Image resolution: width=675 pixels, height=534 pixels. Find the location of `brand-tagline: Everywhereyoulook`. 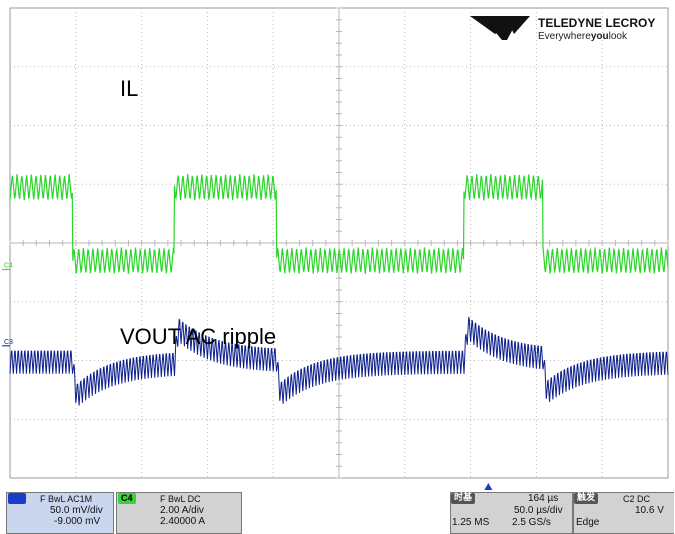

brand-tagline: Everywhereyoulook is located at coordinates (583, 36).